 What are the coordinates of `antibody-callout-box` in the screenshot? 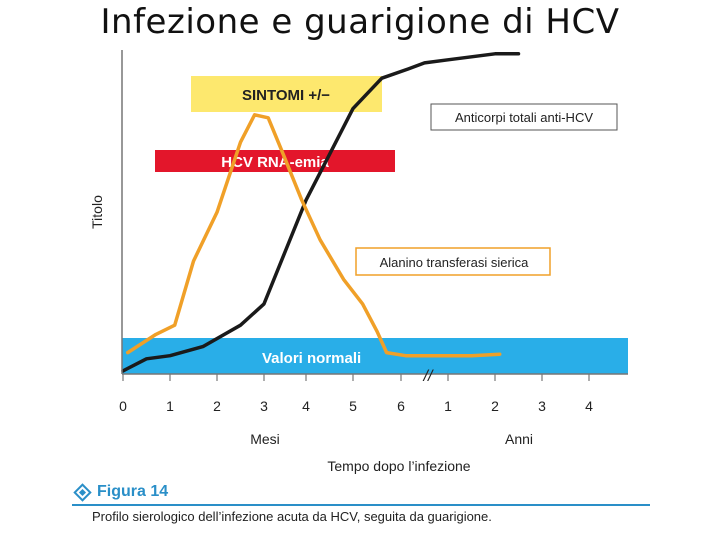 It's located at (524, 117).